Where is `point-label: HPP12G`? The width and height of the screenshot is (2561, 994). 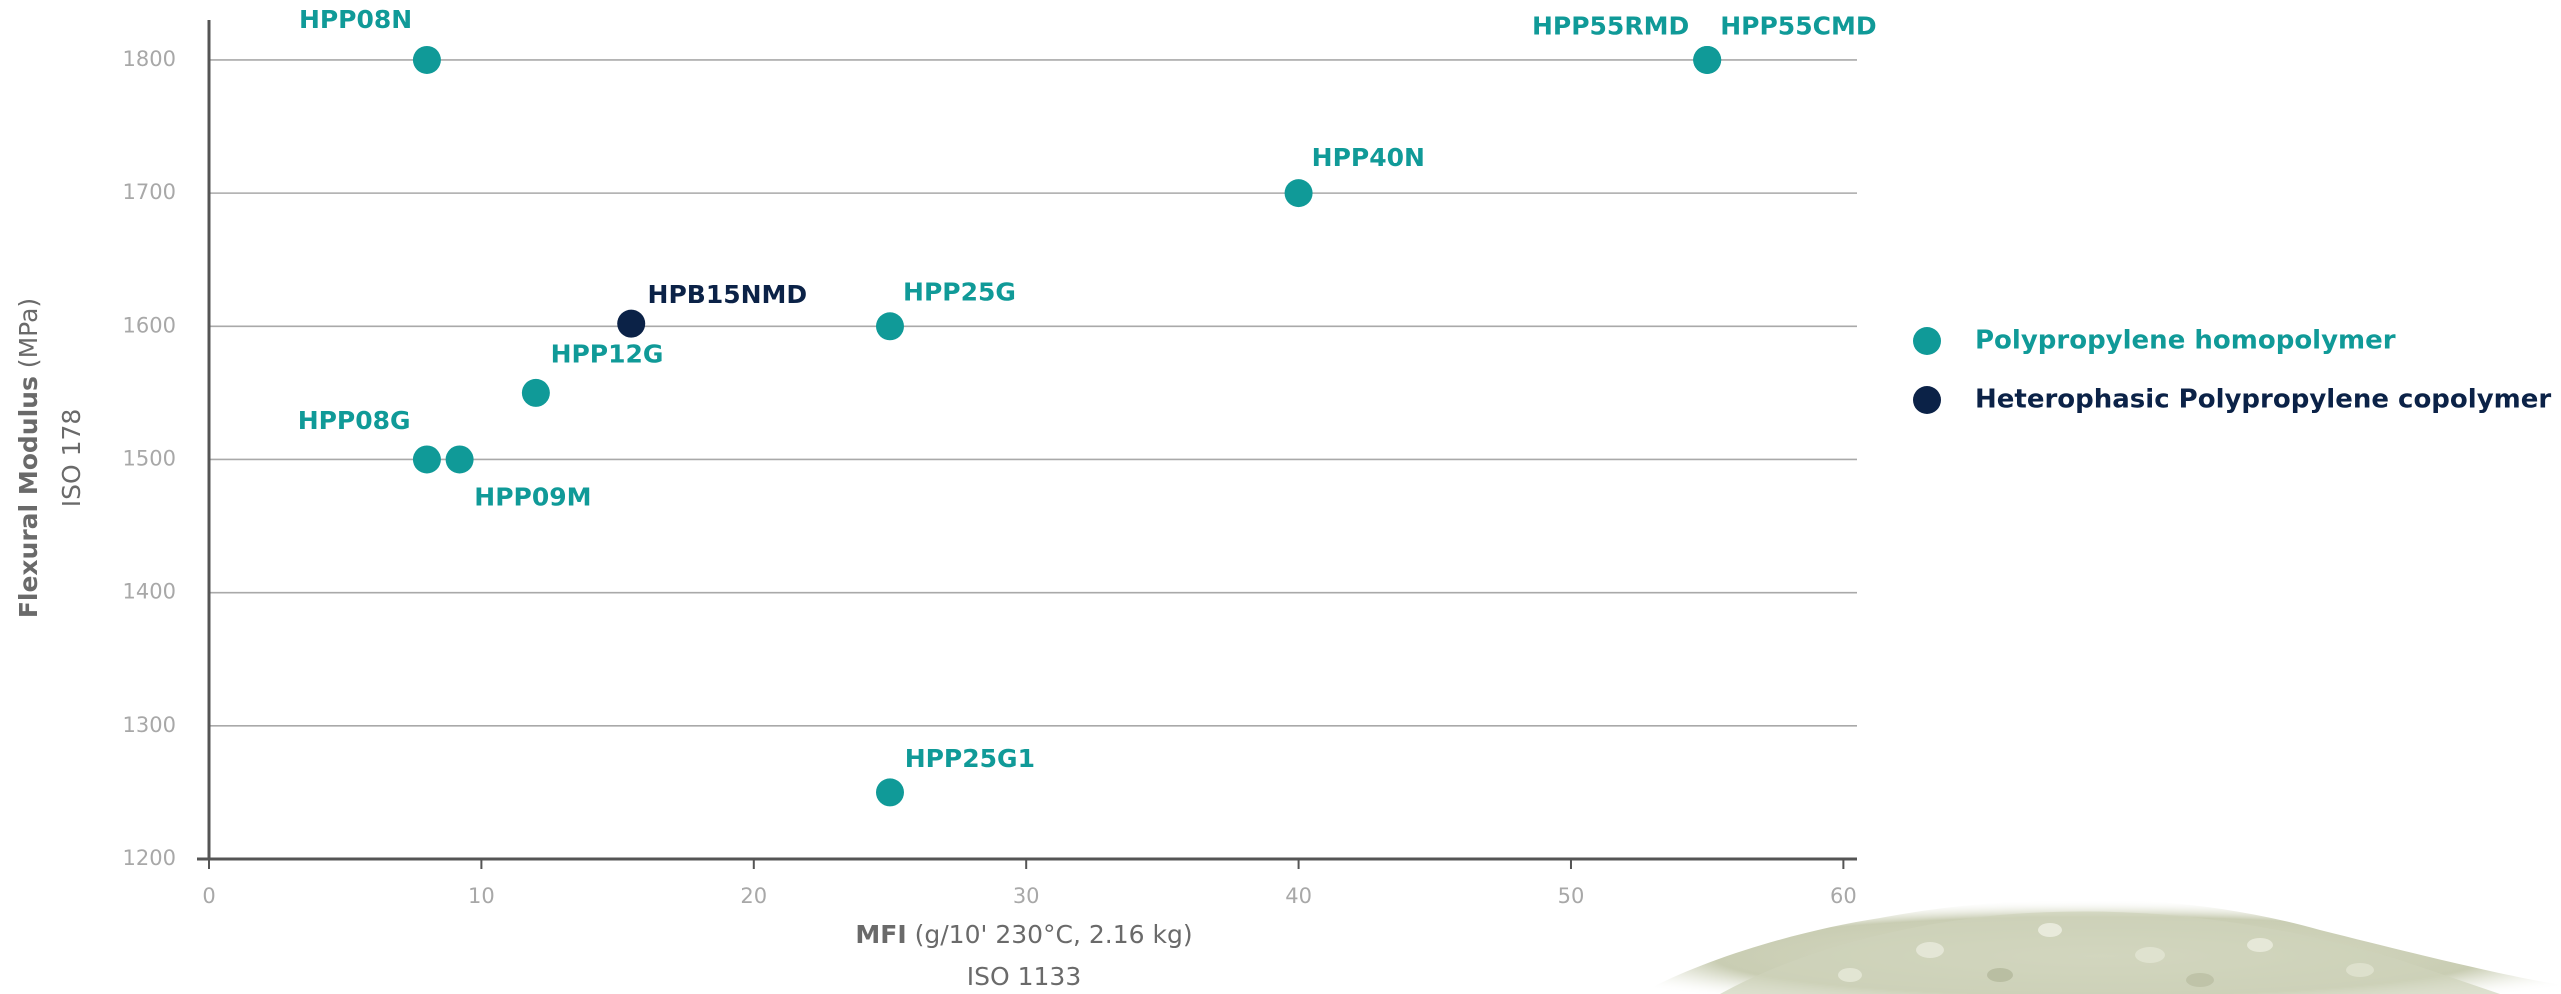 point-label: HPP12G is located at coordinates (607, 353).